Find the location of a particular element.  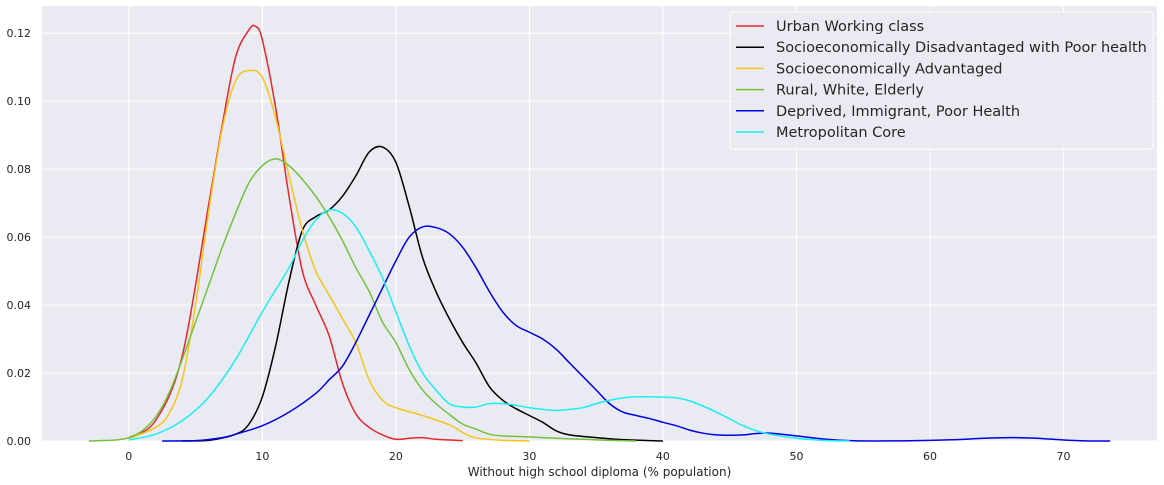

y-tick-label: 0.02 is located at coordinates (19, 373).